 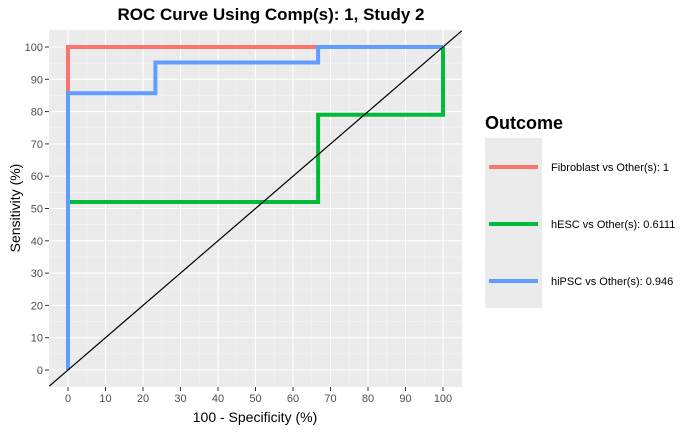 What do you see at coordinates (613, 225) in the screenshot?
I see `legend-label-2: hESC vs Other(s): 0.6111` at bounding box center [613, 225].